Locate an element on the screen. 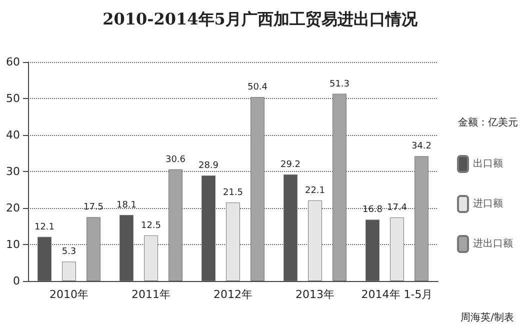 This screenshot has height=327, width=520. y-tick-label: 0 is located at coordinates (16, 281).